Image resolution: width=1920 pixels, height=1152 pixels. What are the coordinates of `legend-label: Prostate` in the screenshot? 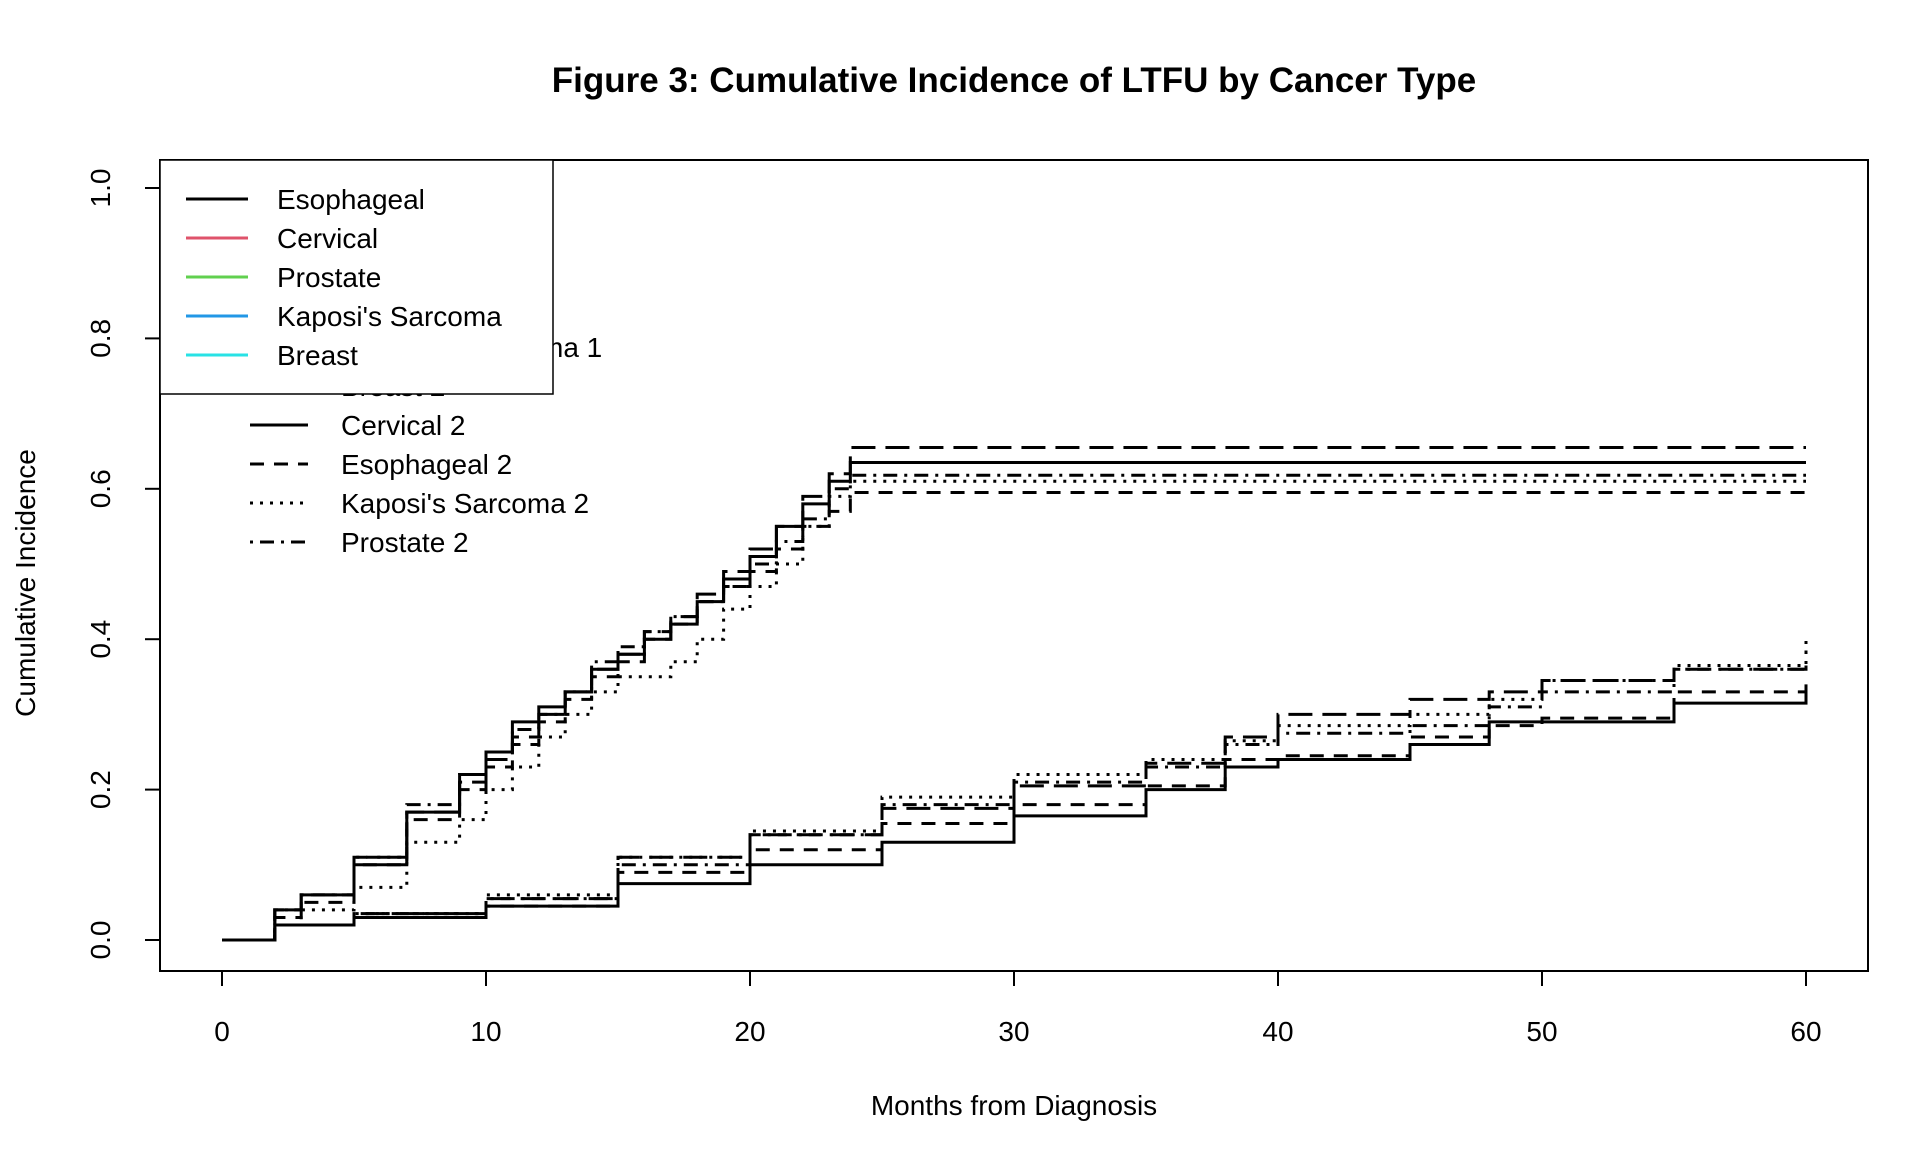 It's located at (329, 277).